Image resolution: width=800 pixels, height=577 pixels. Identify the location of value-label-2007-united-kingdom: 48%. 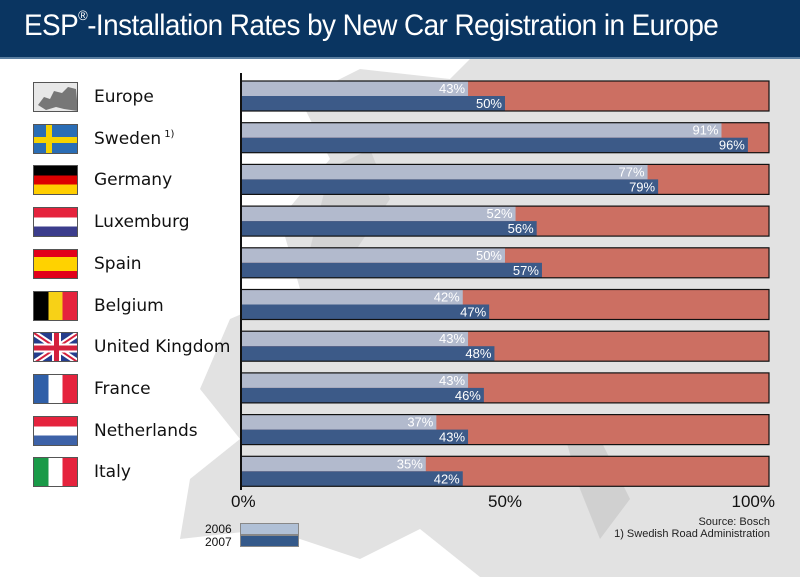
(478, 353).